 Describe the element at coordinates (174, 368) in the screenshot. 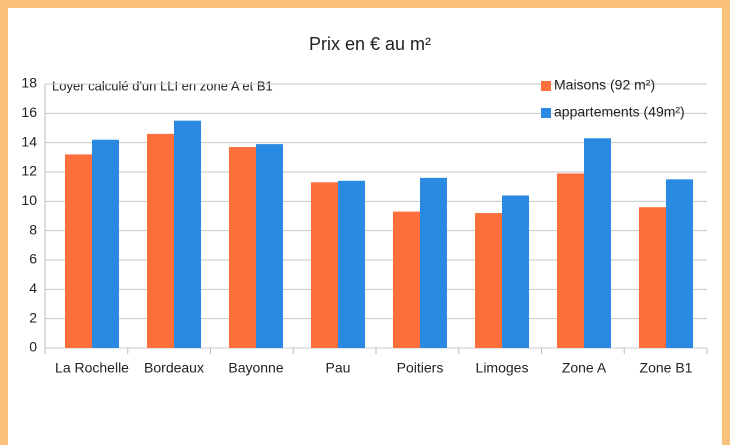

I see `x-tick-label: Bordeaux` at that location.